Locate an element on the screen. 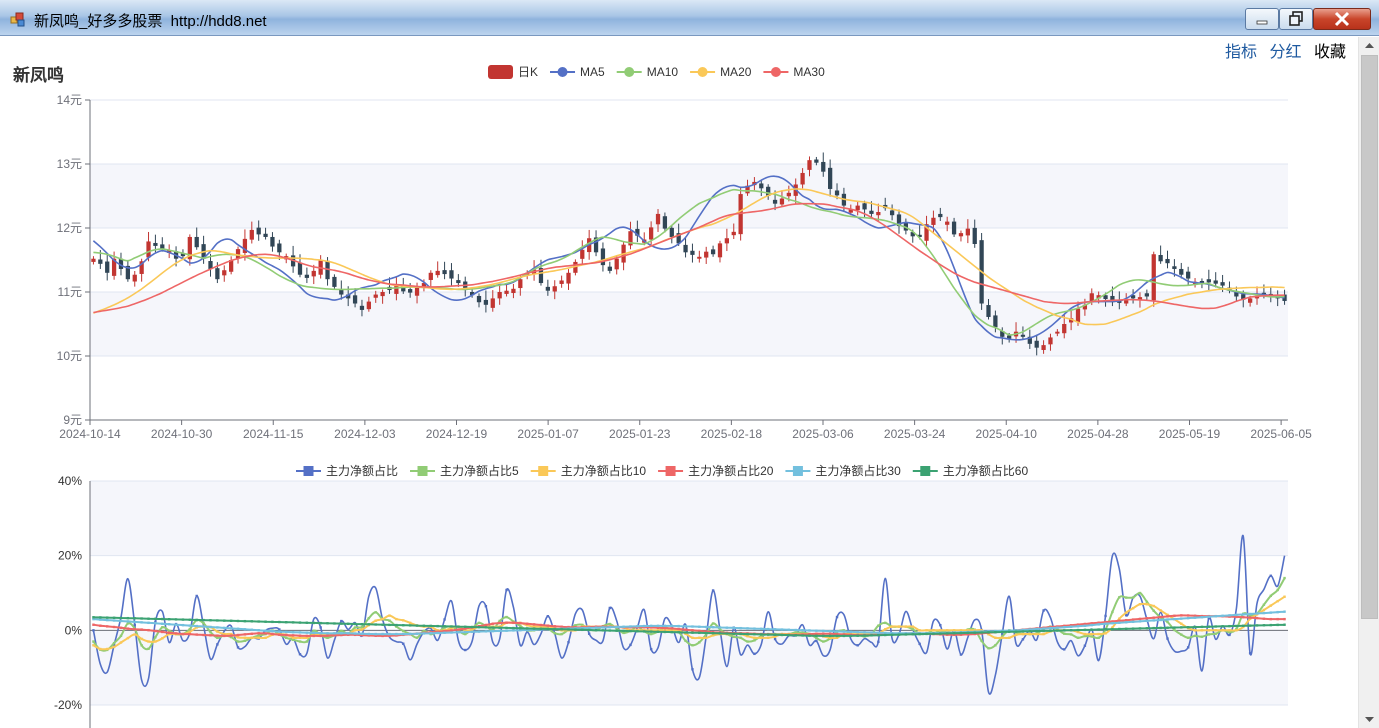  legend-item: 主力净额占比10 is located at coordinates (588, 470).